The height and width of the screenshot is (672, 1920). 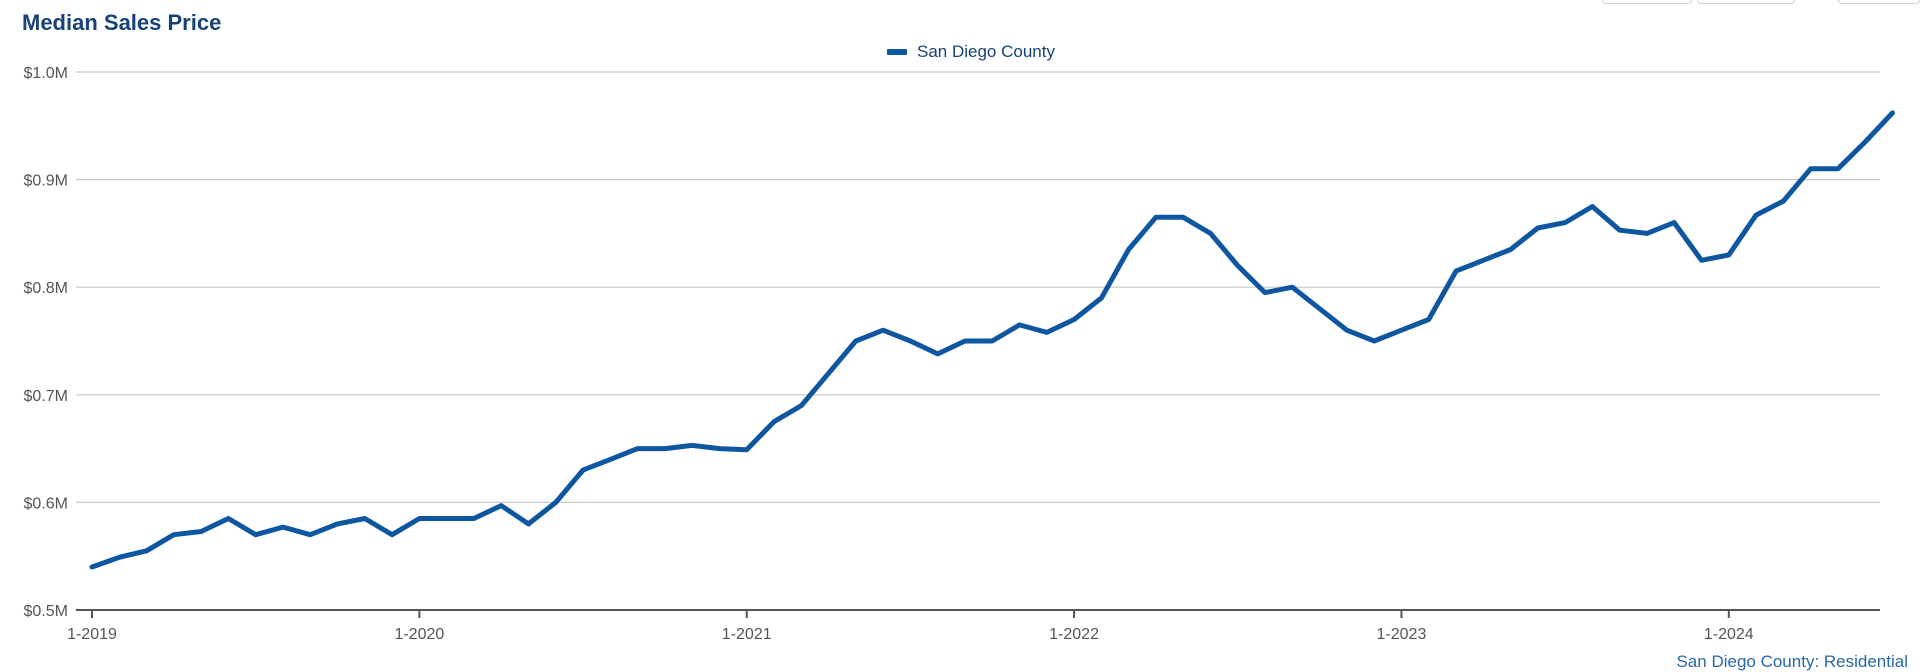 What do you see at coordinates (46, 288) in the screenshot?
I see `y-tick-label: $0.8M` at bounding box center [46, 288].